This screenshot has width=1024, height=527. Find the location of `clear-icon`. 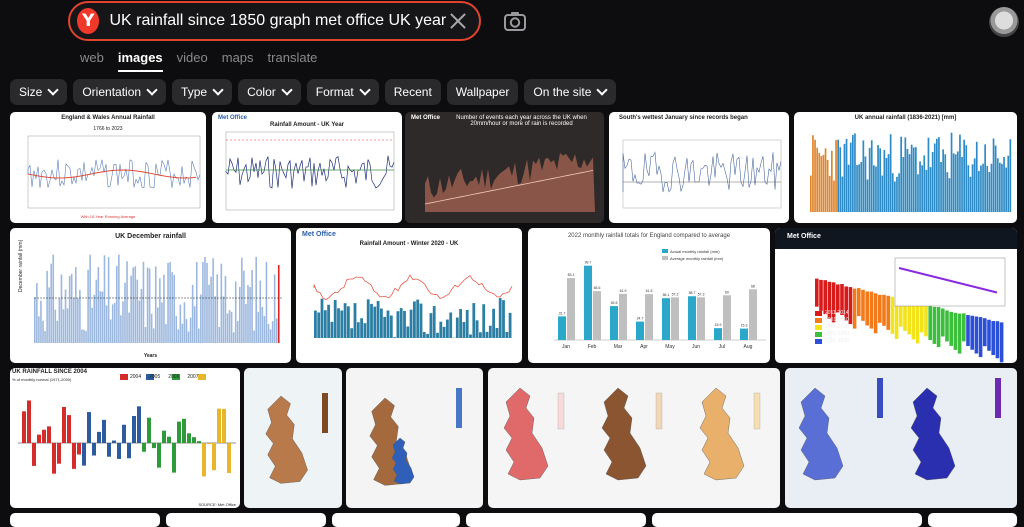

clear-icon is located at coordinates (456, 21).